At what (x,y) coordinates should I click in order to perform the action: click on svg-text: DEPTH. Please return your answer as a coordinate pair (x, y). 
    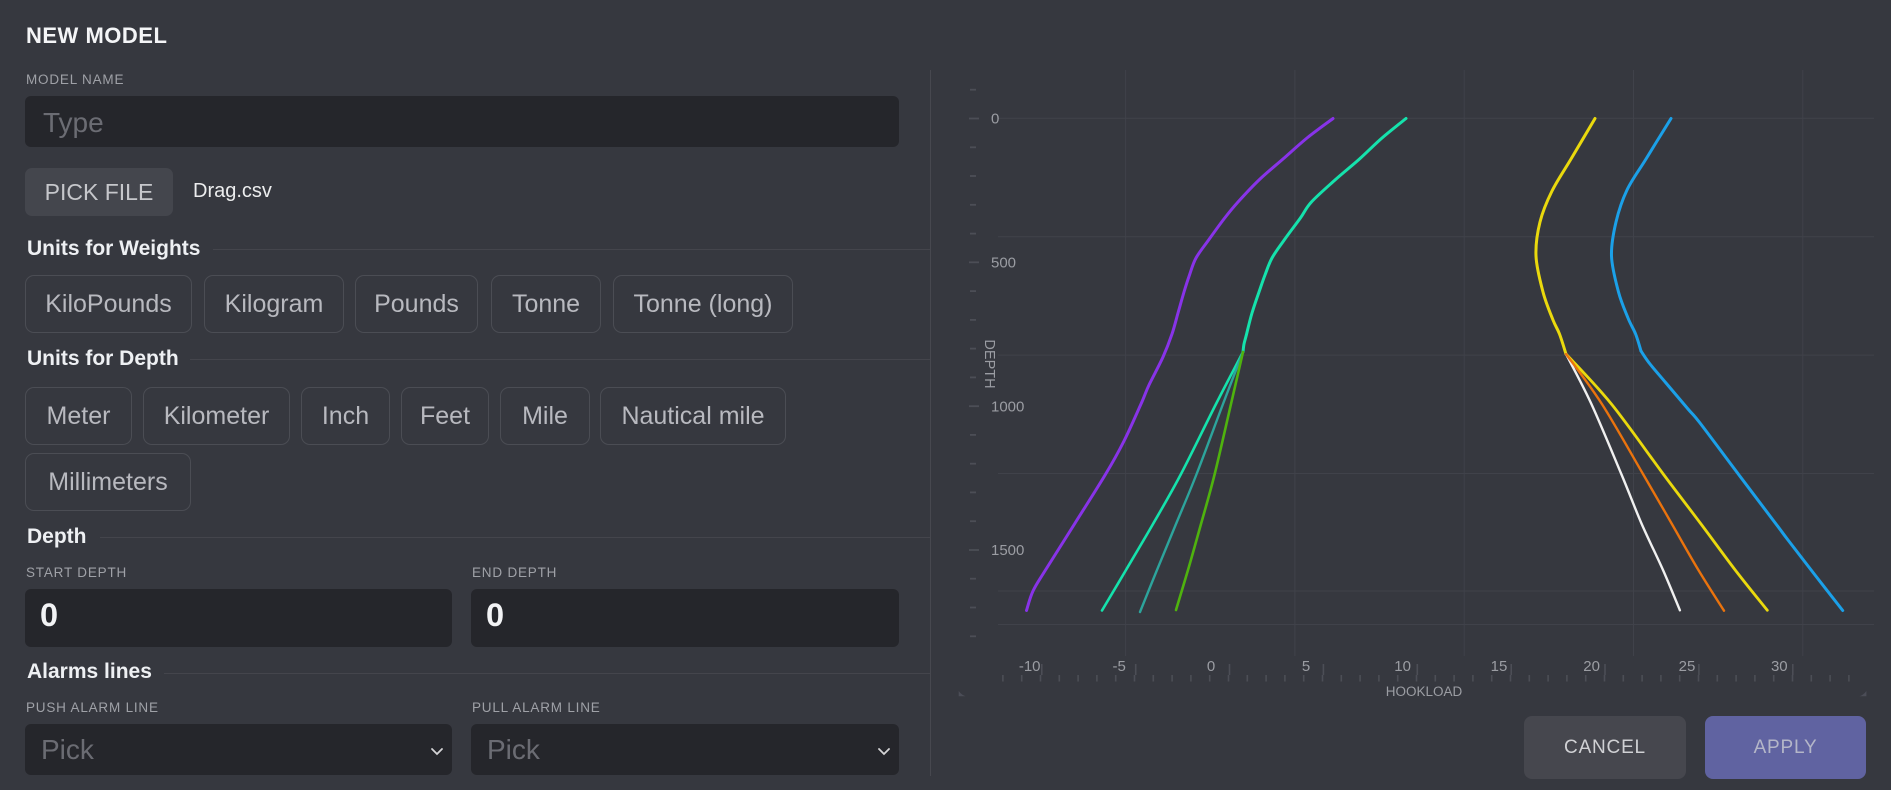
    Looking at the image, I should click on (989, 363).